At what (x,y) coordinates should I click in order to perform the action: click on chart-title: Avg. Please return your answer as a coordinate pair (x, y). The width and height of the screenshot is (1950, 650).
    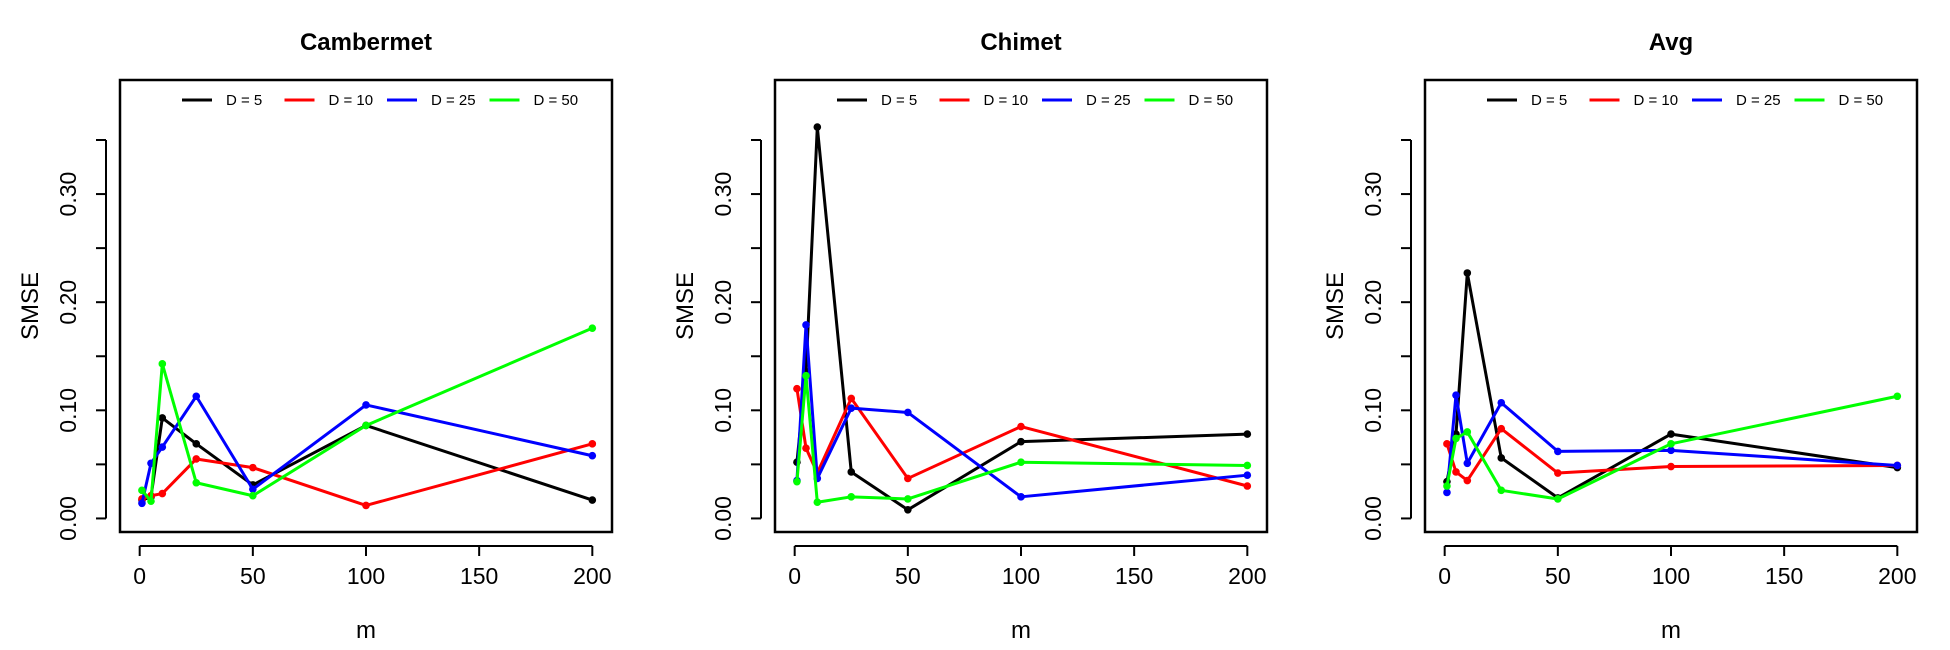
    Looking at the image, I should click on (1671, 42).